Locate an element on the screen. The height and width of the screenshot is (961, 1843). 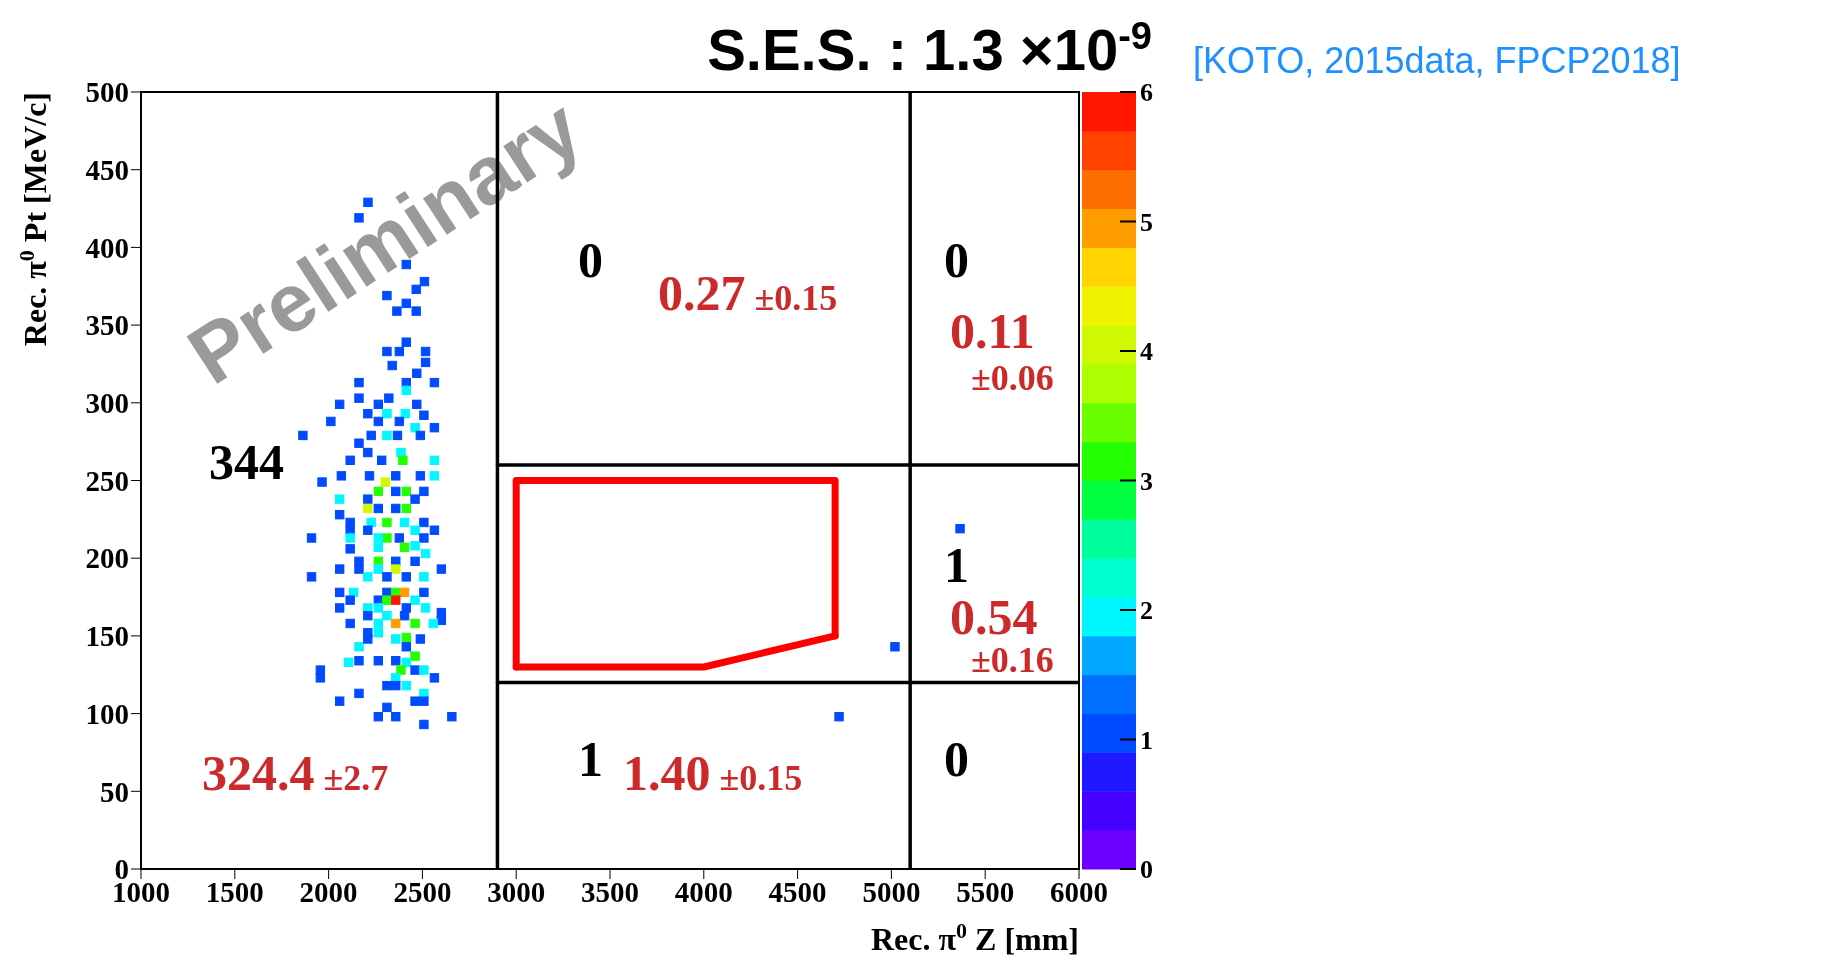
x-tick-label: 4500 is located at coordinates (797, 891).